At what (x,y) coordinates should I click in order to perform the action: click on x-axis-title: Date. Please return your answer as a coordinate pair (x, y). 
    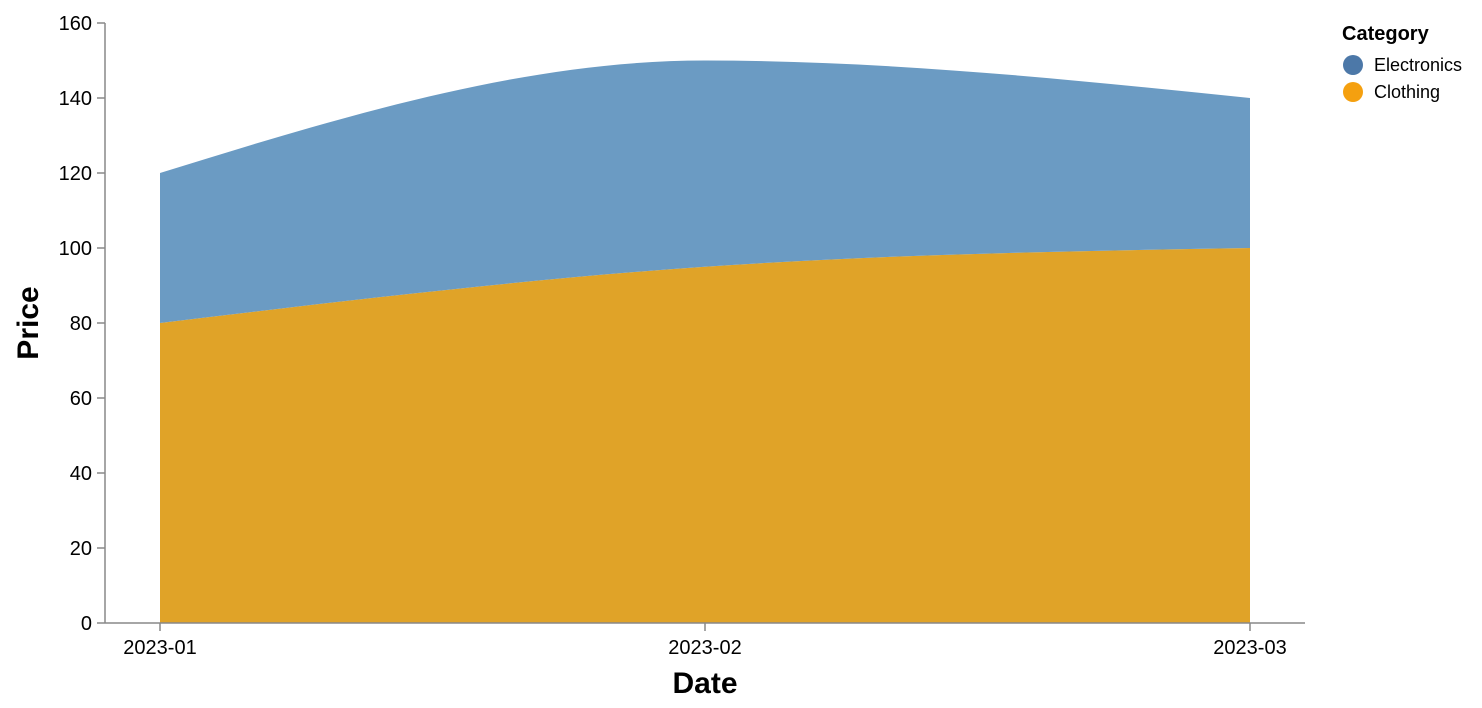
    Looking at the image, I should click on (704, 683).